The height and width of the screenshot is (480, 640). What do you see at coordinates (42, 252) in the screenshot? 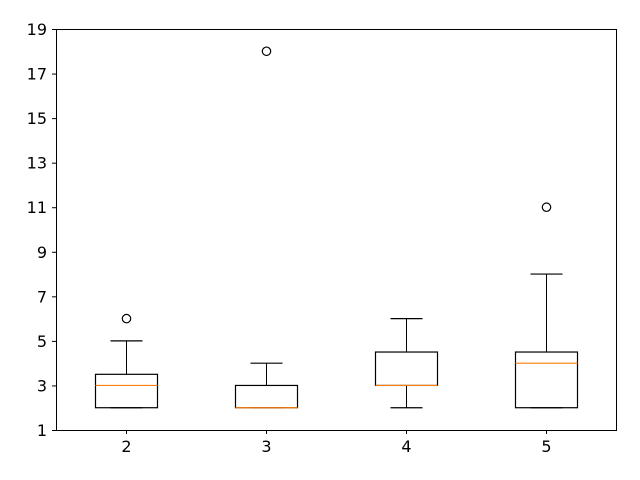
I see `y-tick-label: 9` at bounding box center [42, 252].